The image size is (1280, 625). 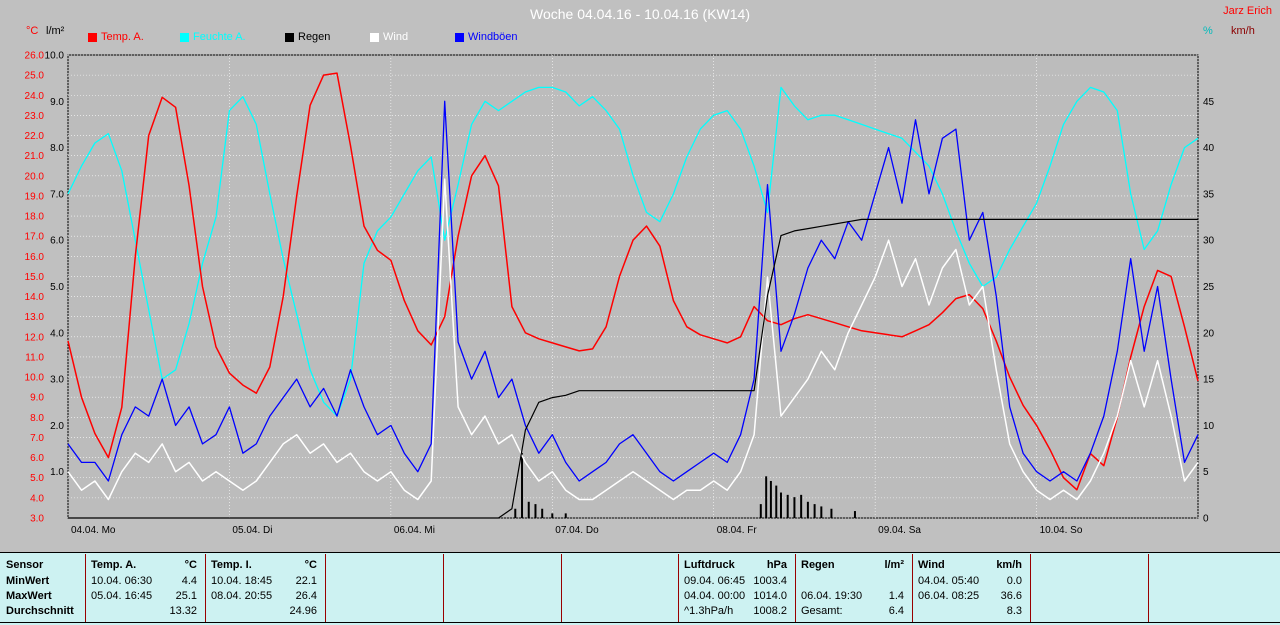 What do you see at coordinates (1209, 287) in the screenshot?
I see `wind-axis-tick: 25` at bounding box center [1209, 287].